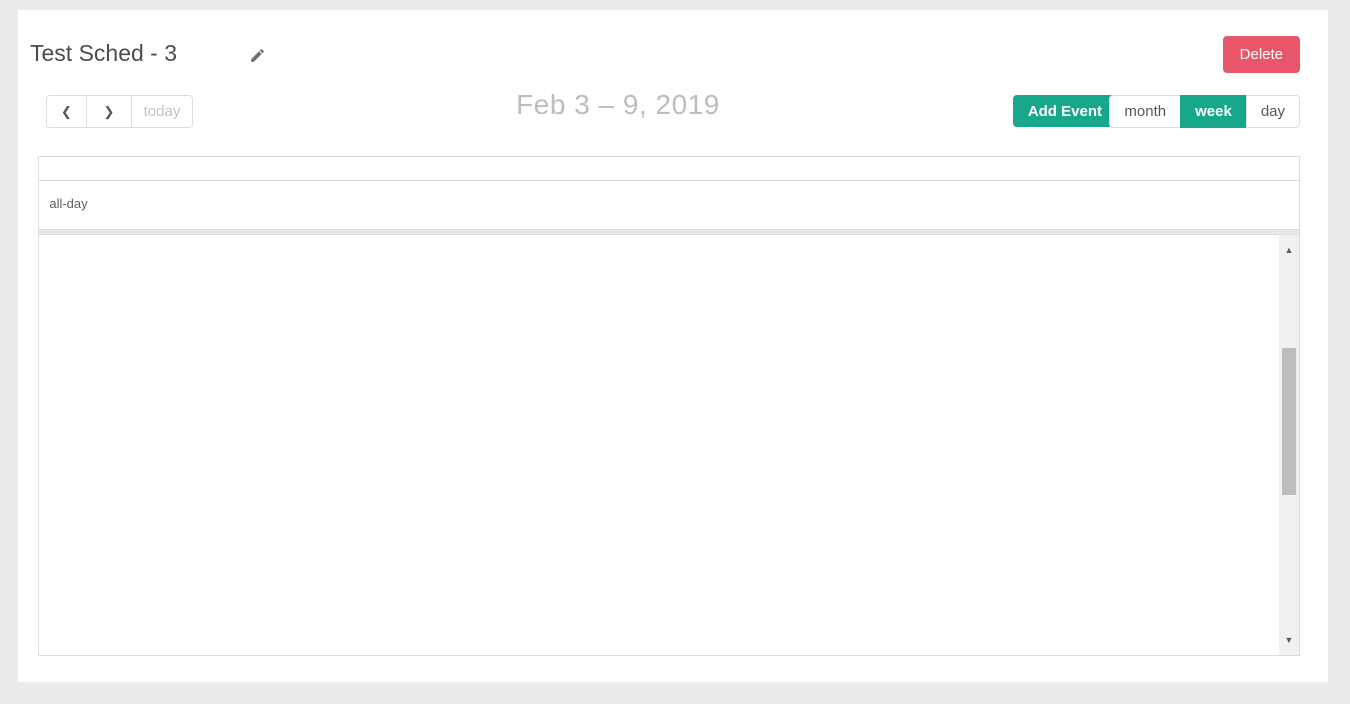  I want to click on axis-header-stub, so click(68, 168).